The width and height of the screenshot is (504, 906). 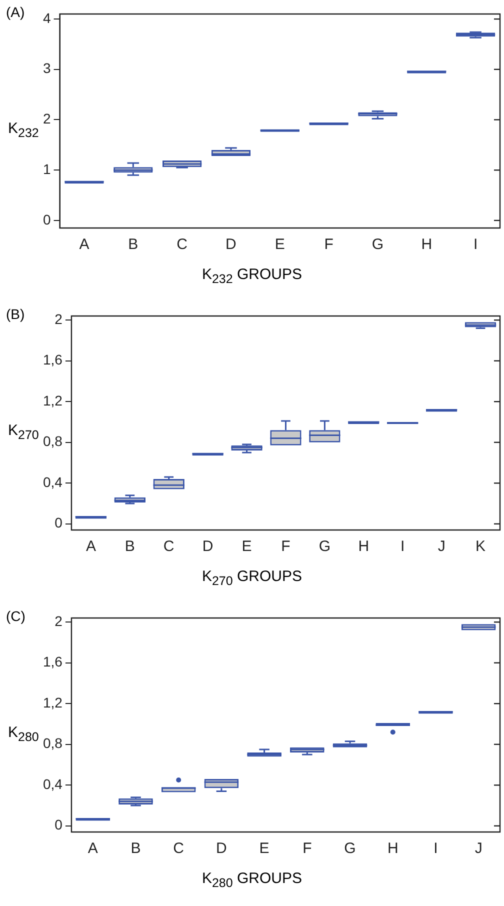 What do you see at coordinates (23, 130) in the screenshot?
I see `y-axis-title: K$_{232}$` at bounding box center [23, 130].